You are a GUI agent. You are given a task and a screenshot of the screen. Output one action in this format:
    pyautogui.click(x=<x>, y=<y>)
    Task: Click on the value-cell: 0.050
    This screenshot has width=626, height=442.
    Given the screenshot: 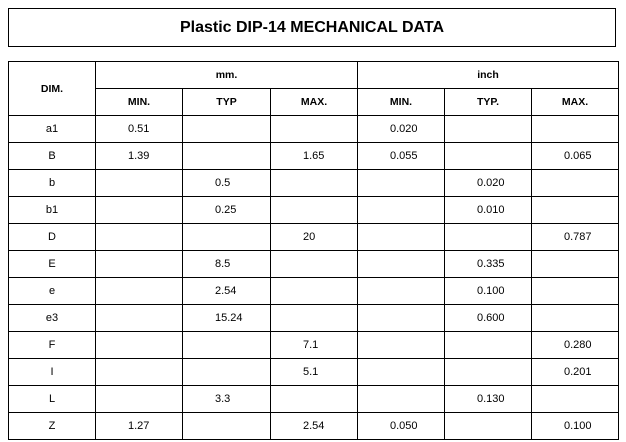 What is the action you would take?
    pyautogui.click(x=401, y=426)
    